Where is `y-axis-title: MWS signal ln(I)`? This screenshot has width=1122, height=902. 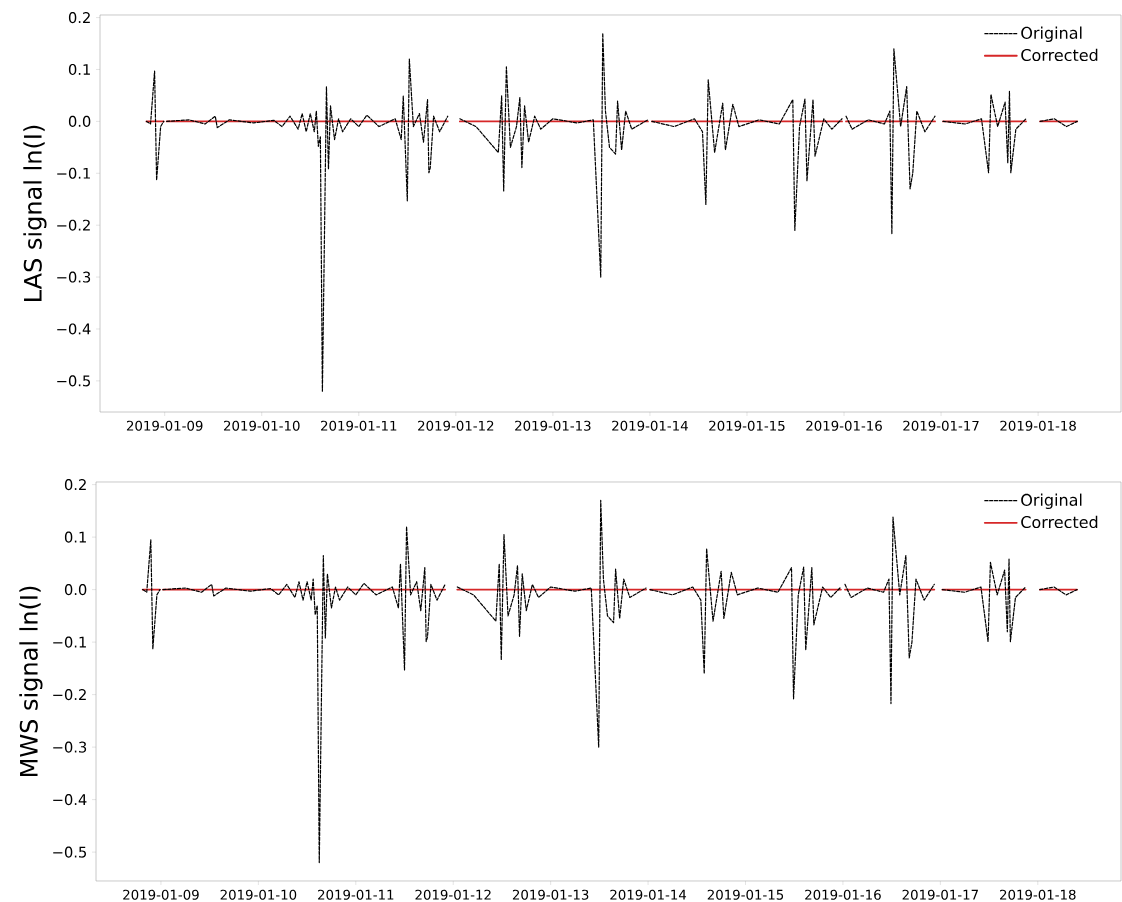
y-axis-title: MWS signal ln(I) is located at coordinates (31, 681).